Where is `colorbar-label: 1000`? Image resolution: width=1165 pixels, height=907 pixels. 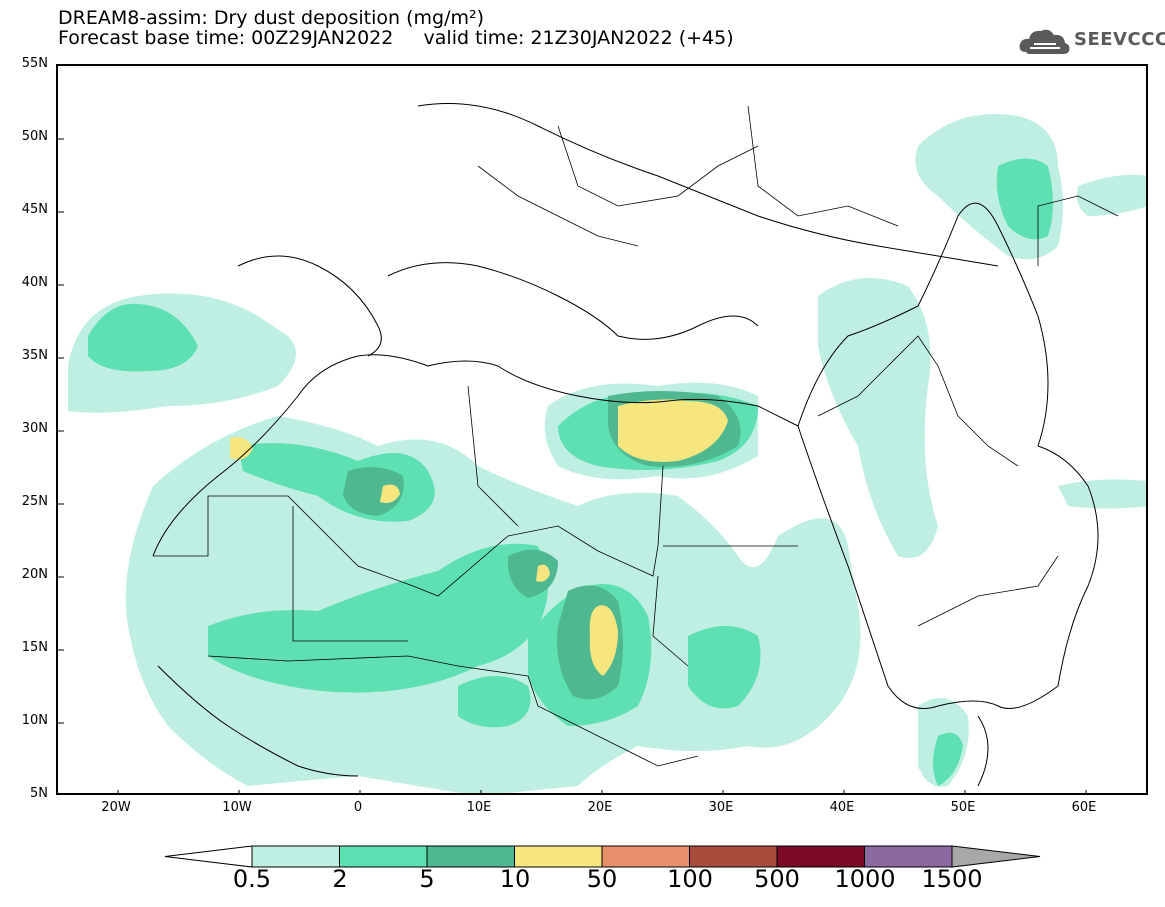
colorbar-label: 1000 is located at coordinates (865, 879).